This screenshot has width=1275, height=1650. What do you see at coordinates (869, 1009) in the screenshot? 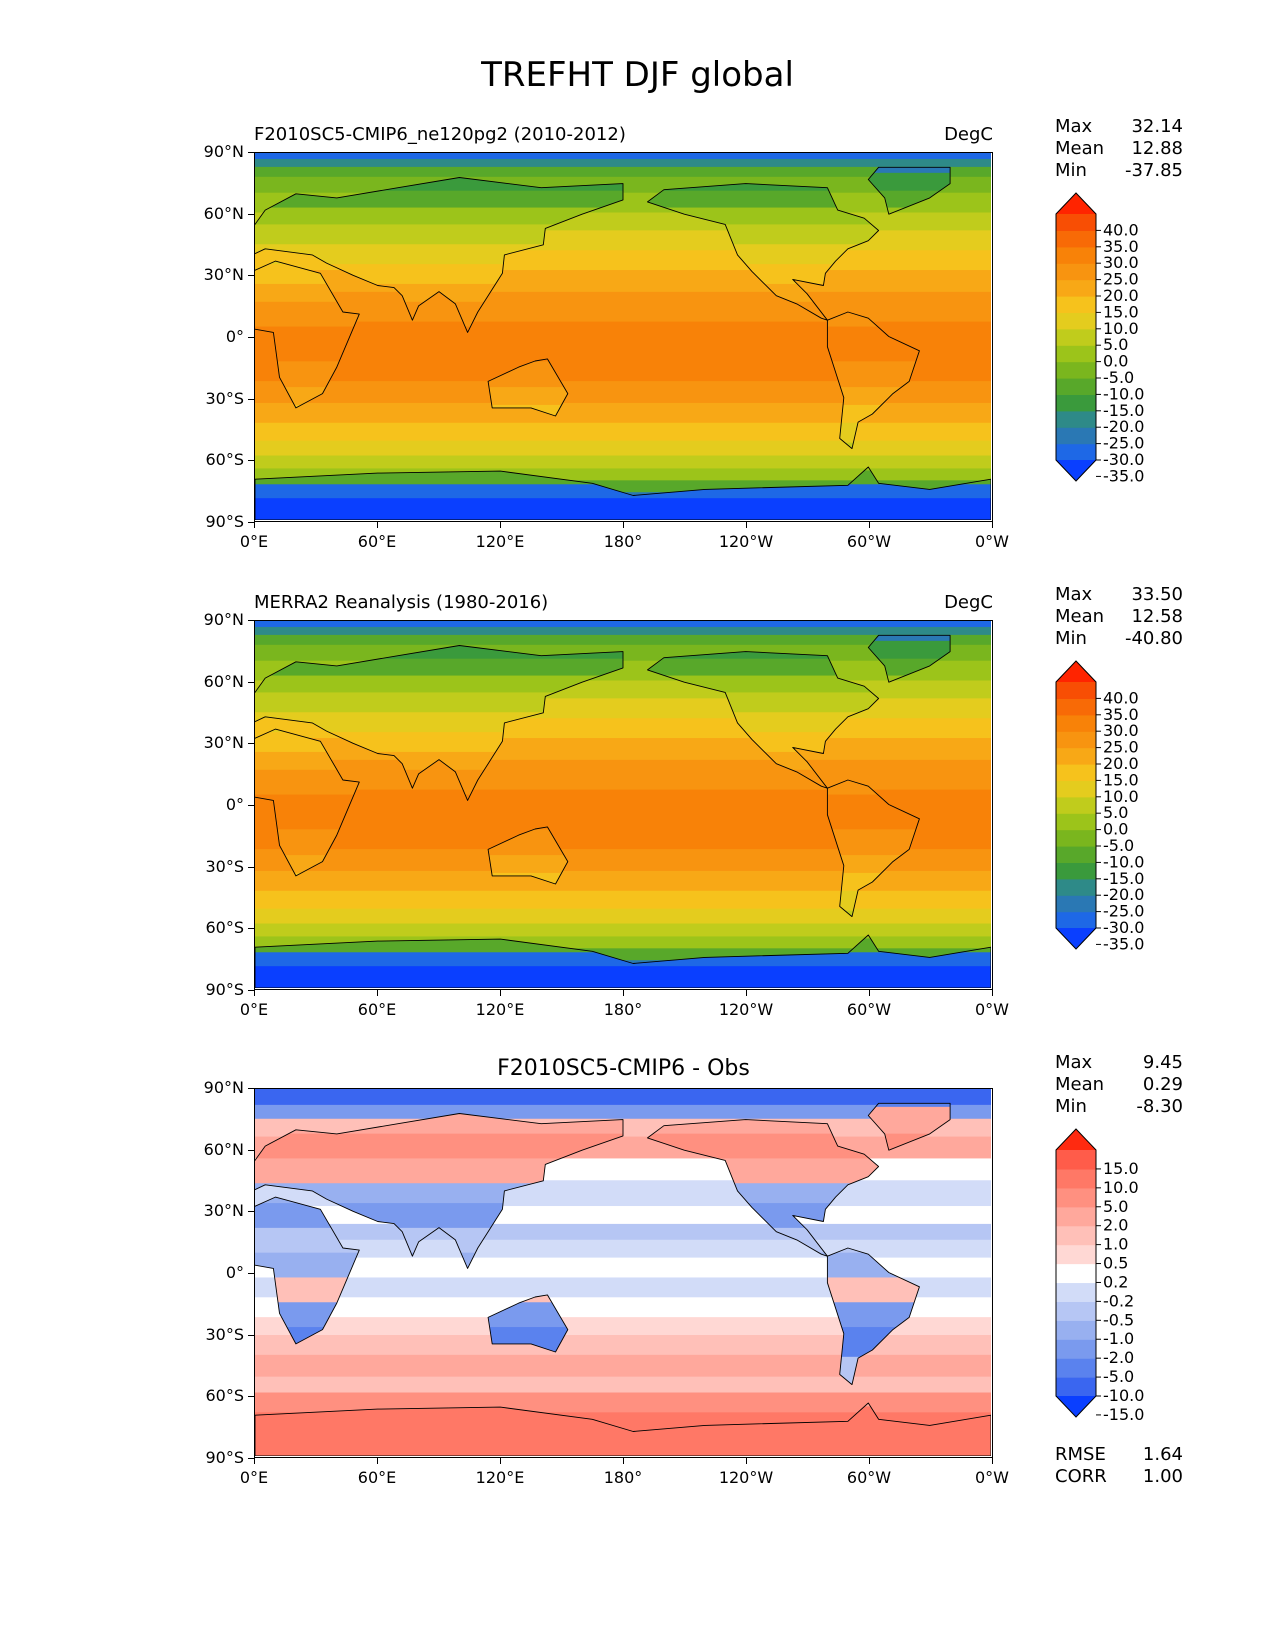
I see `lon-tick-label: 60°W` at bounding box center [869, 1009].